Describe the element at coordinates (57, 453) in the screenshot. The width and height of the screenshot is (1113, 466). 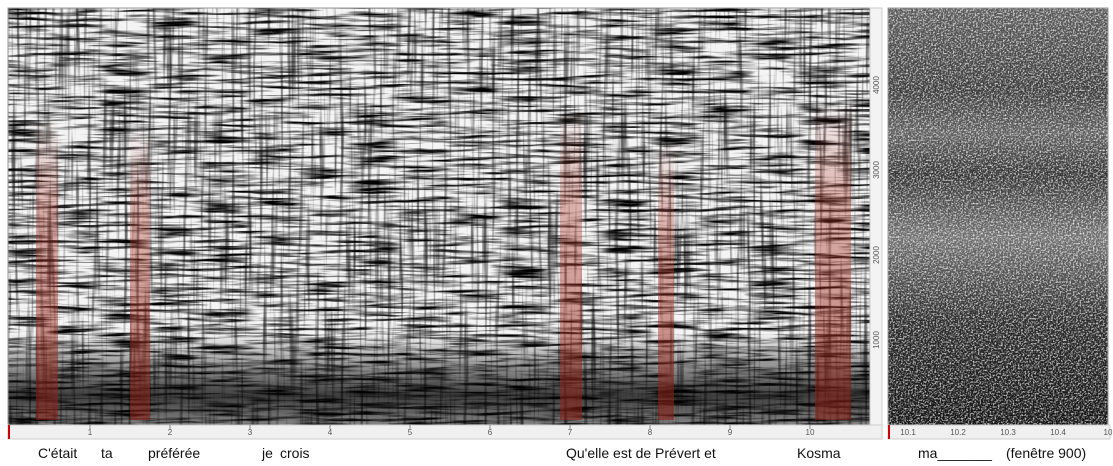
I see `lyric: C'était` at that location.